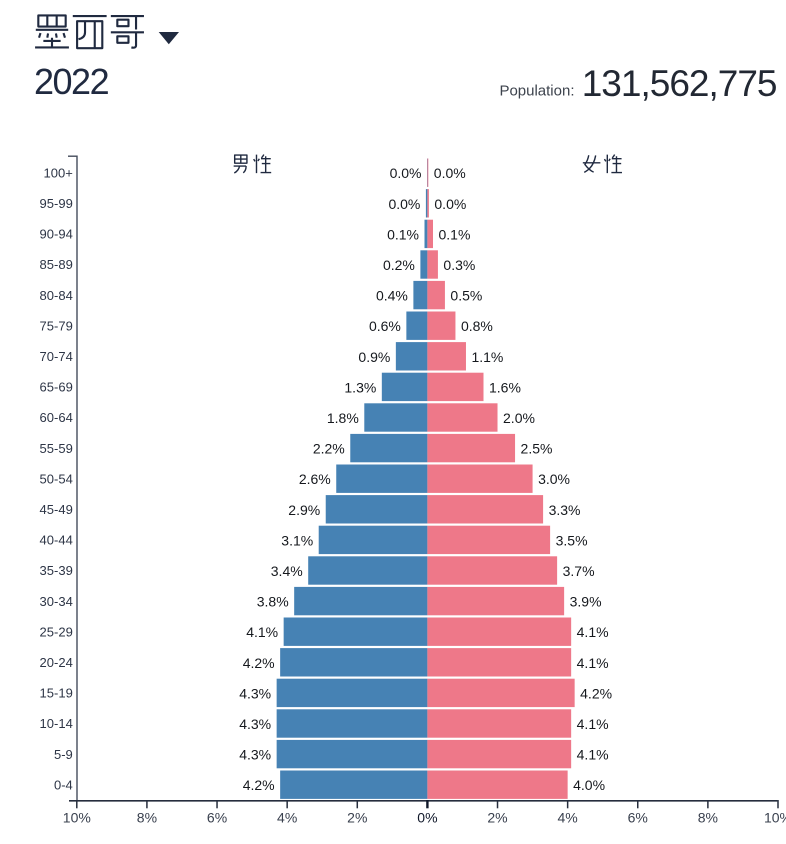  I want to click on svg-text: 2.6%, so click(315, 479).